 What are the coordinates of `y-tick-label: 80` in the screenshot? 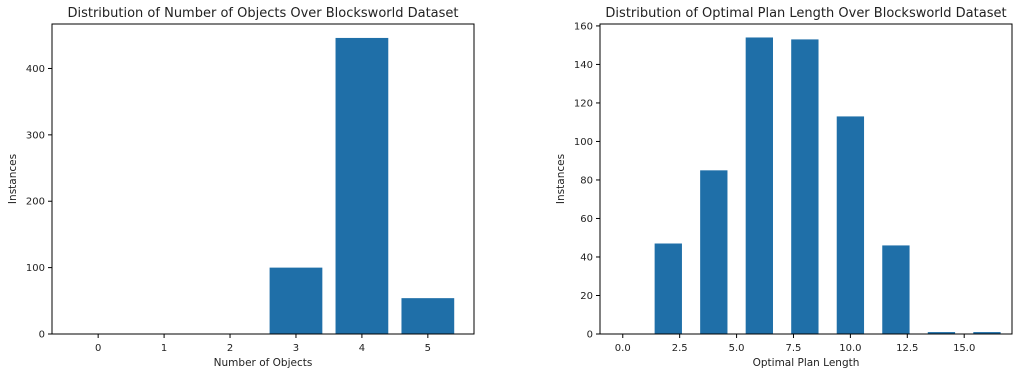 It's located at (586, 180).